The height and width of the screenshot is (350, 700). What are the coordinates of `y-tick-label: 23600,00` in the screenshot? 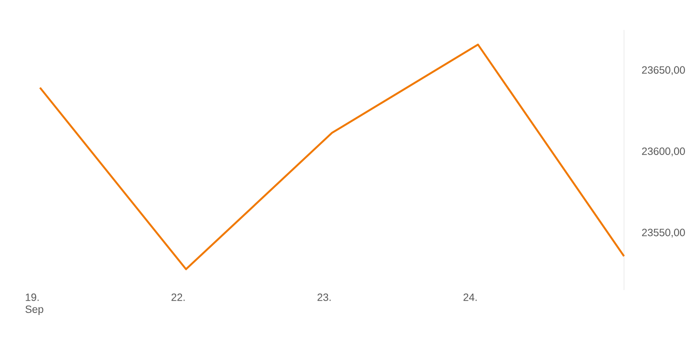 It's located at (663, 152).